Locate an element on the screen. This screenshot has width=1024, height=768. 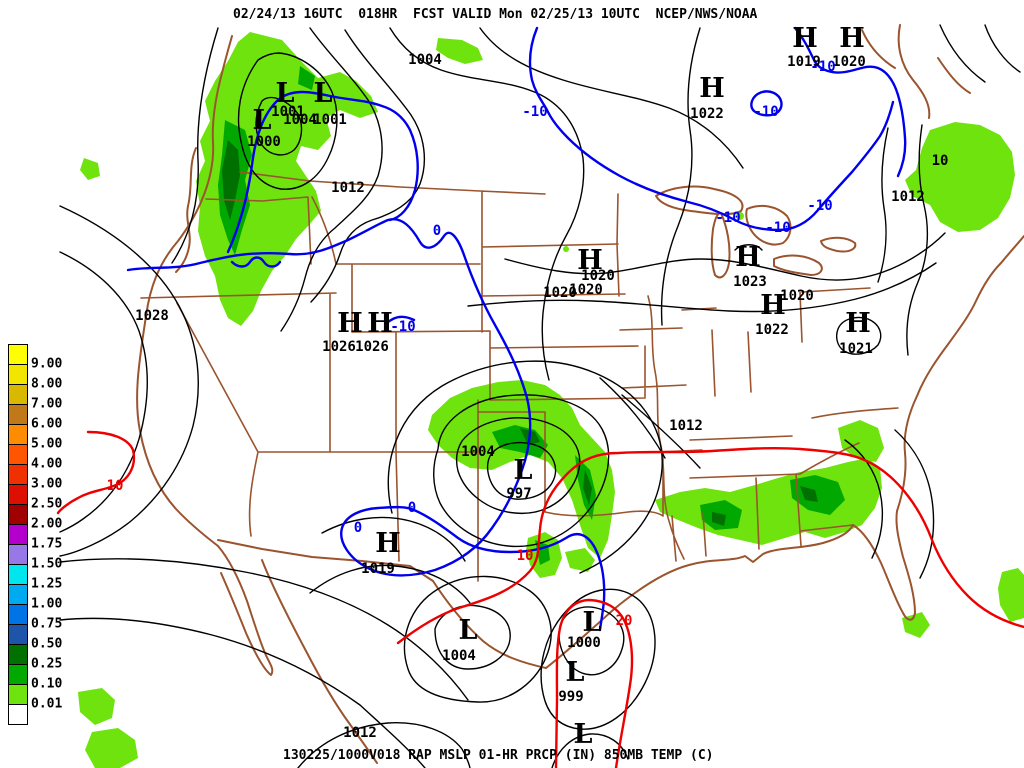
colorbar-value: 9.00 is located at coordinates (47, 364).